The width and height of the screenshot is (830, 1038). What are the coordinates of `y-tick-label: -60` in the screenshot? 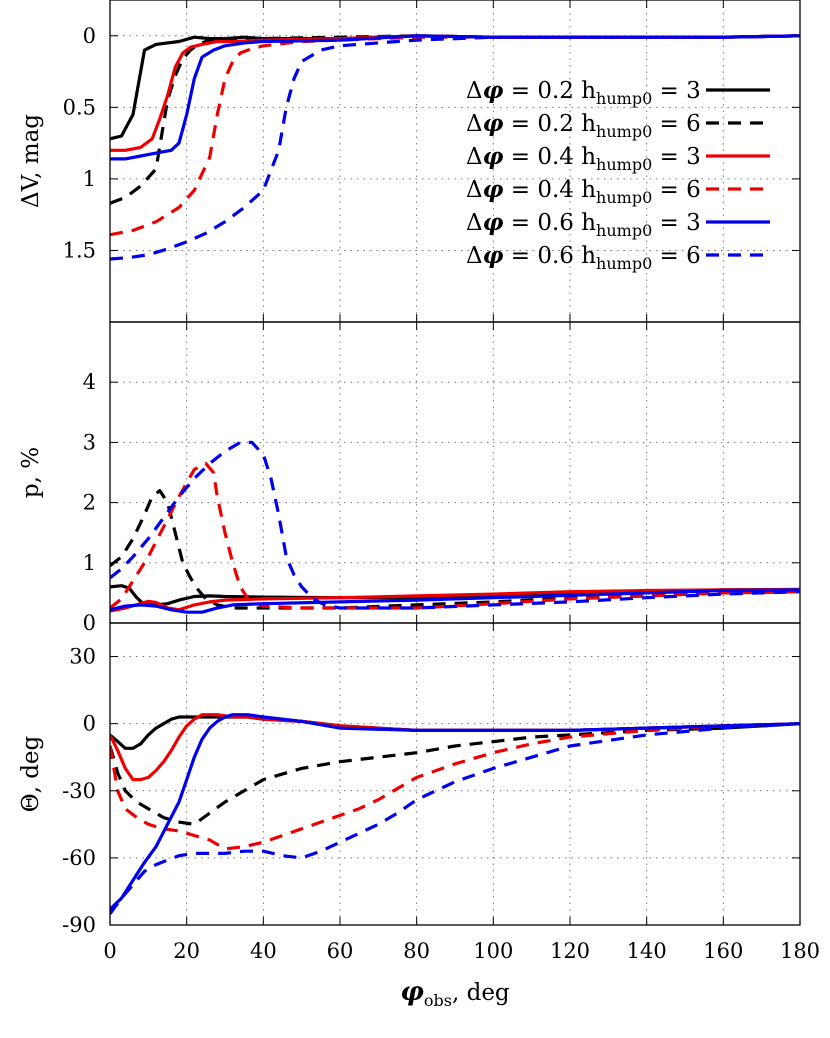 It's located at (79, 858).